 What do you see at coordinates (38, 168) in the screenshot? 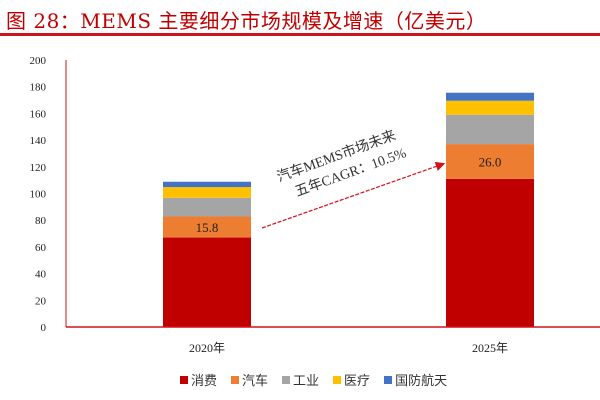
I see `y-tick-label: 120` at bounding box center [38, 168].